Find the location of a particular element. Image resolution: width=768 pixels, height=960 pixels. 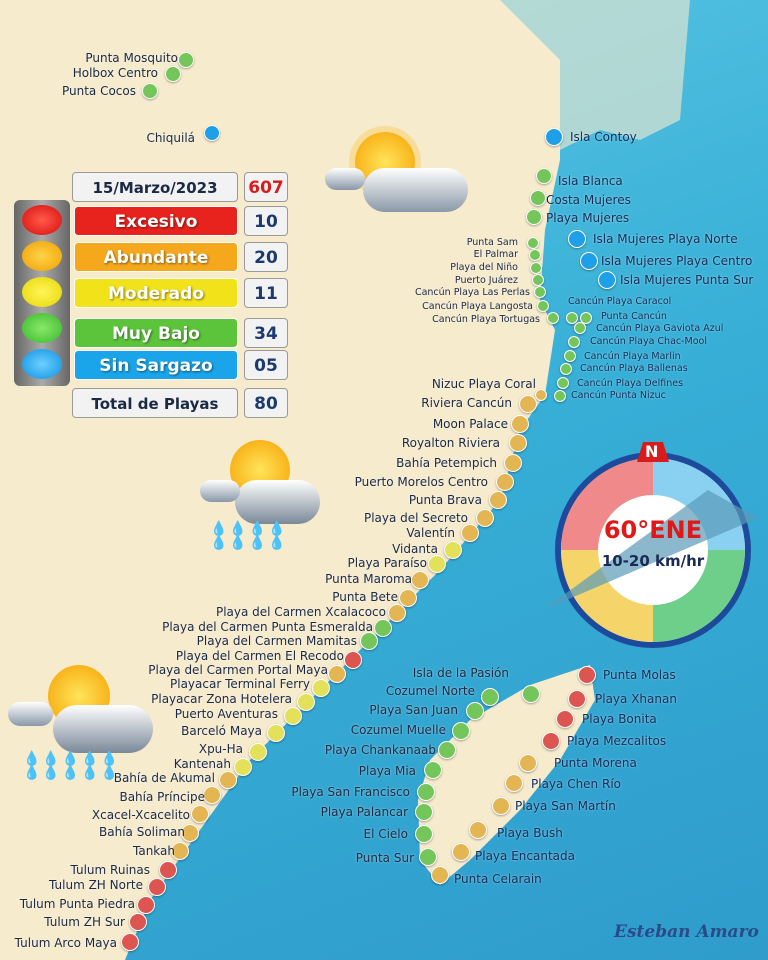

beach-label: Valentín is located at coordinates (430, 533).